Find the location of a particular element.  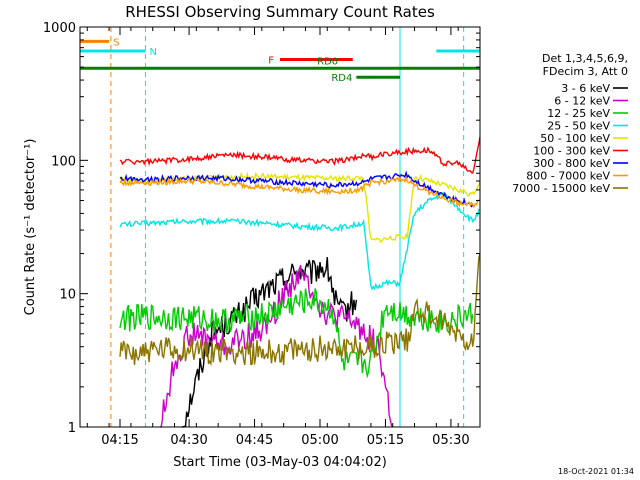

legend-label: 7000 - 15000 keV is located at coordinates (561, 188).